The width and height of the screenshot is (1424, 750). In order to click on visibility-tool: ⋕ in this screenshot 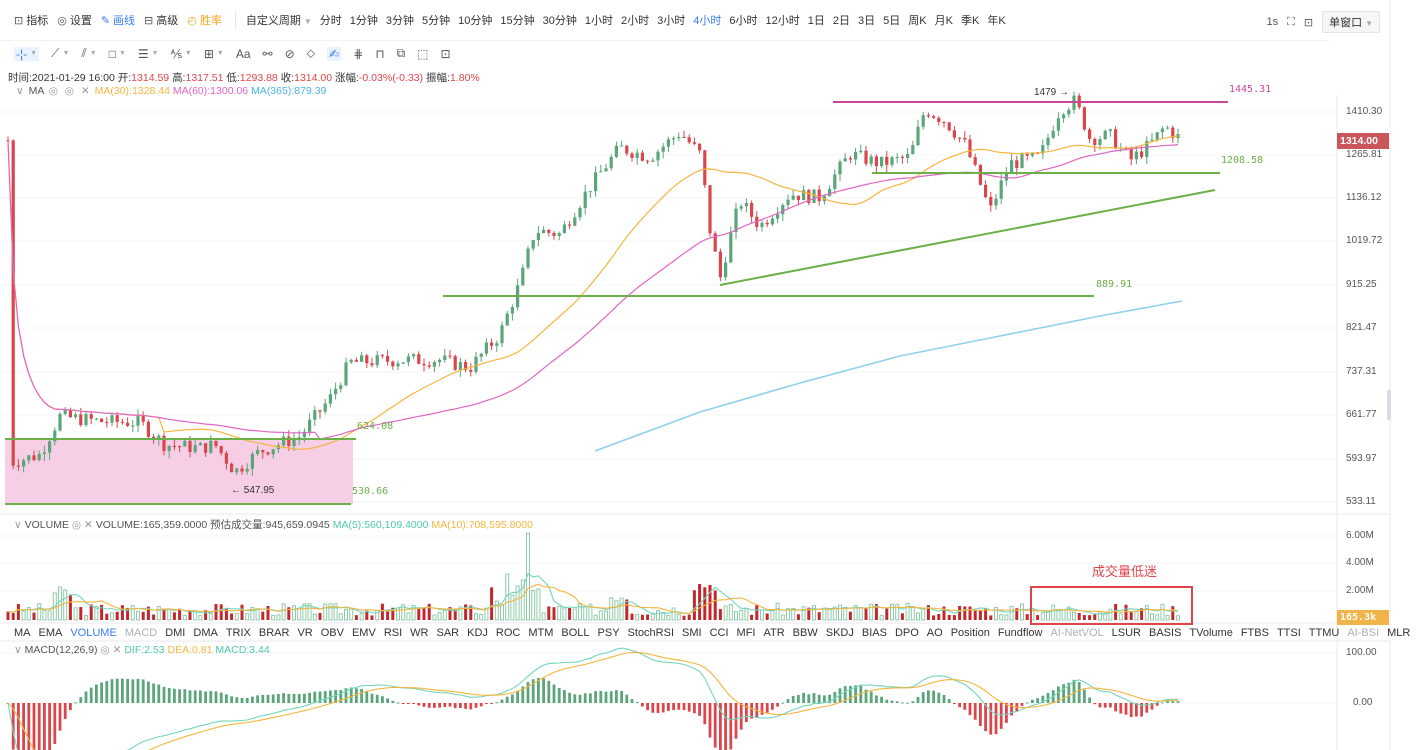, I will do `click(358, 54)`.